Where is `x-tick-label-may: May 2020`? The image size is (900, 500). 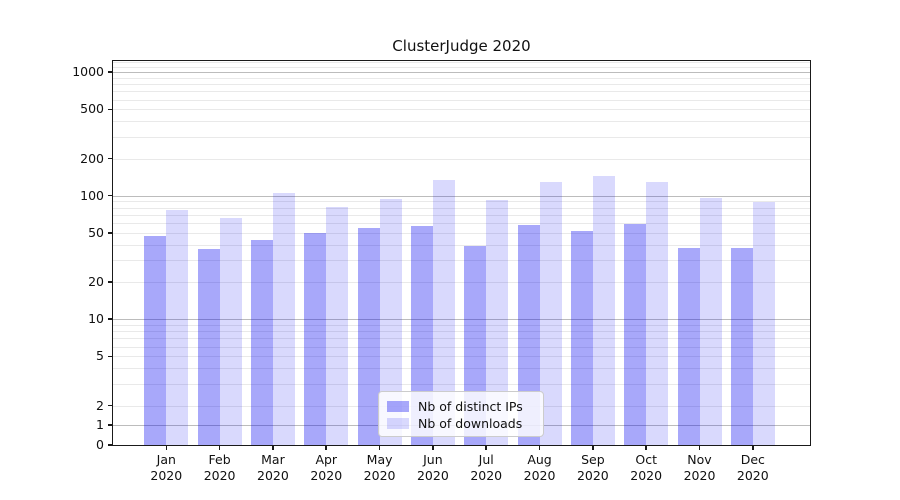 x-tick-label-may: May 2020 is located at coordinates (379, 467).